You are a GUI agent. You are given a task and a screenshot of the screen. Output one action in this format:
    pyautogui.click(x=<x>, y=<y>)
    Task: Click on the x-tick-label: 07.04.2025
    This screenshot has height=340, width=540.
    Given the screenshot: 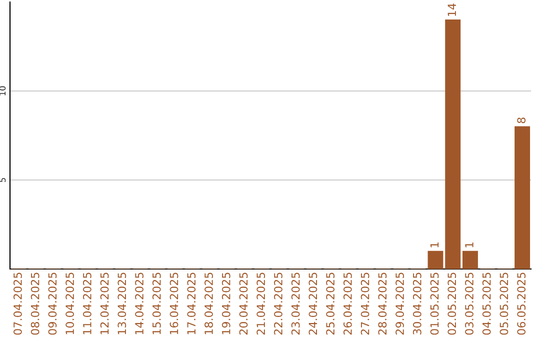 What is the action you would take?
    pyautogui.click(x=18, y=303)
    